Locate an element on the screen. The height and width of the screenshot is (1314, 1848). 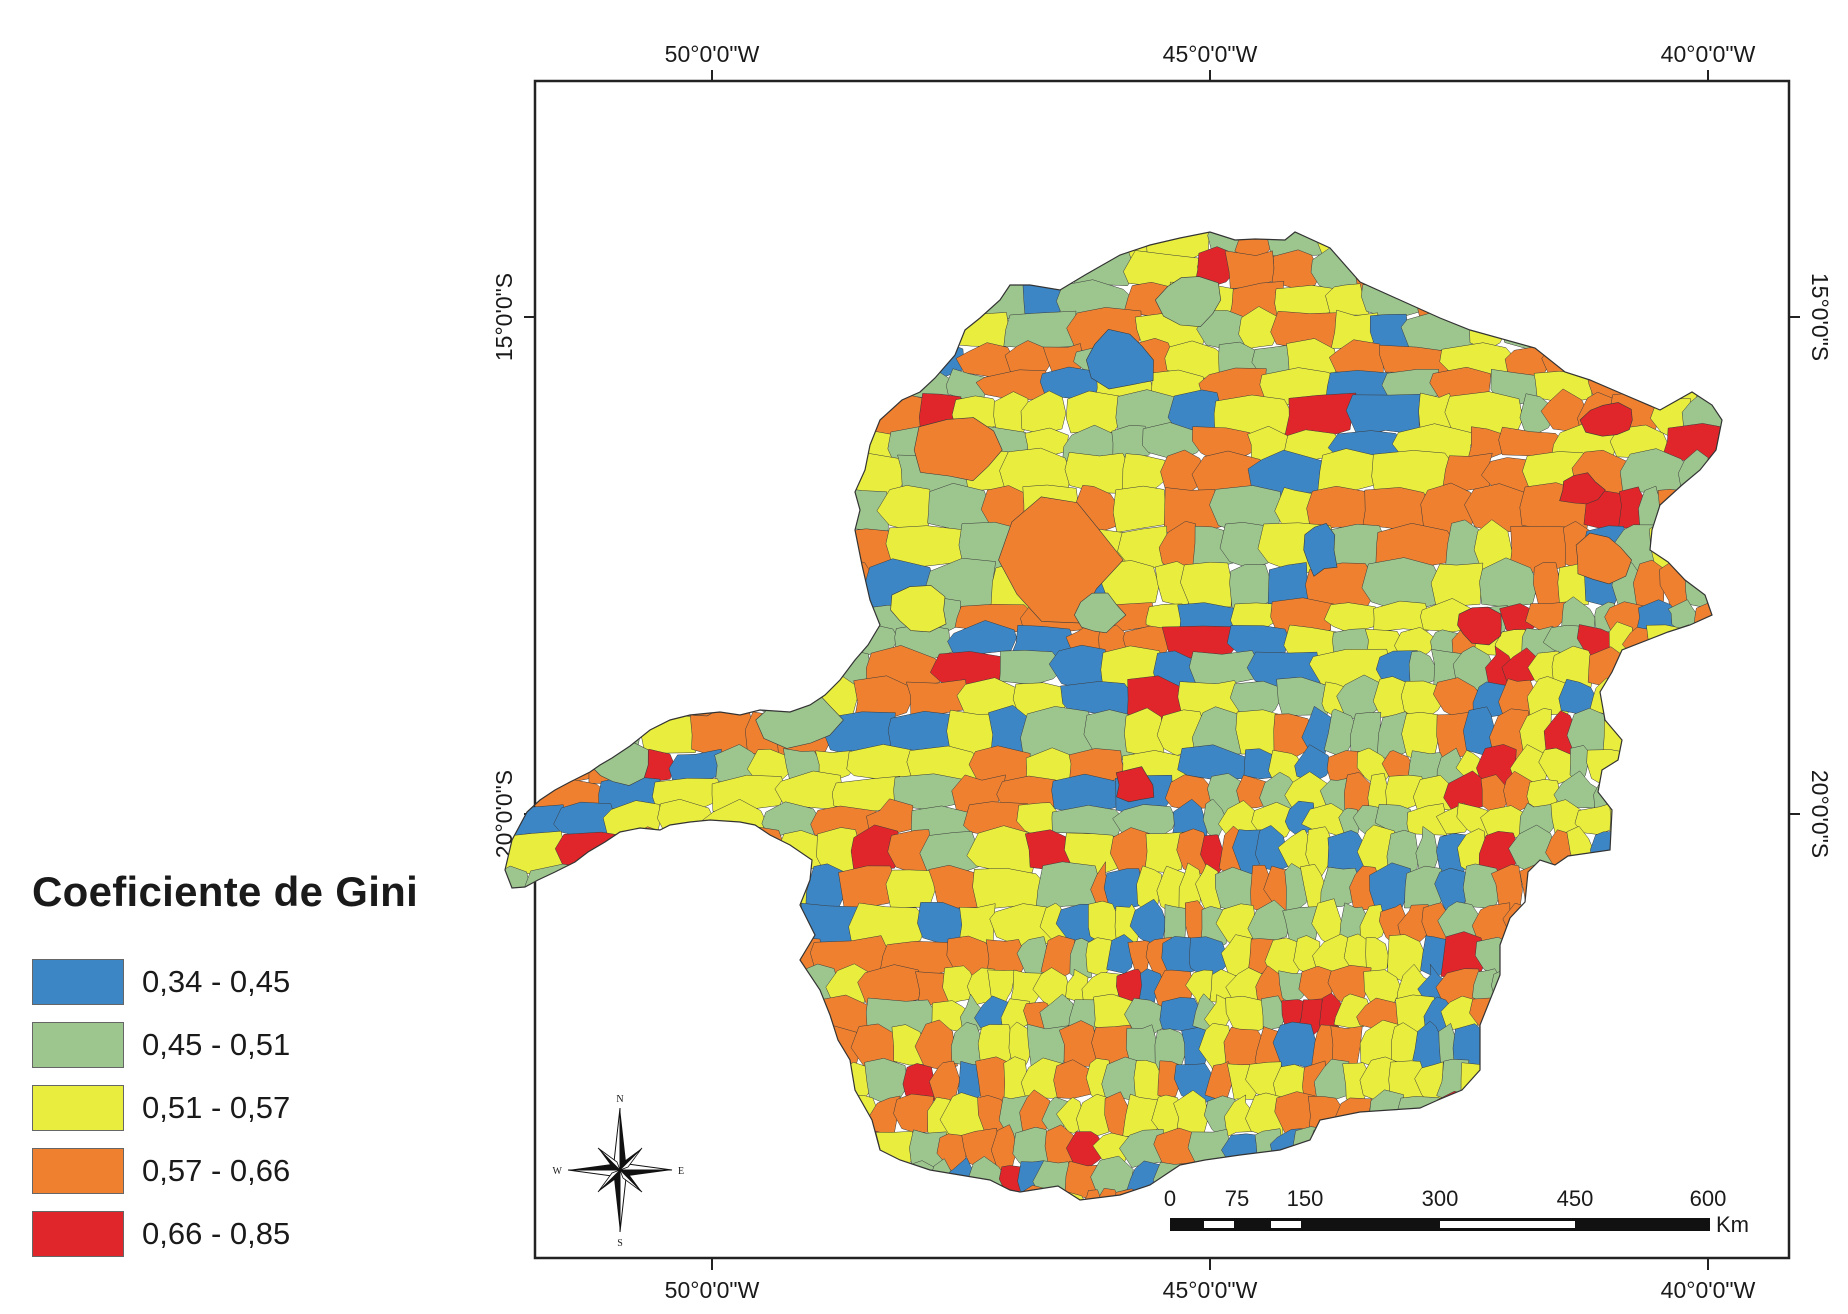
legend-swatch is located at coordinates (78, 981).